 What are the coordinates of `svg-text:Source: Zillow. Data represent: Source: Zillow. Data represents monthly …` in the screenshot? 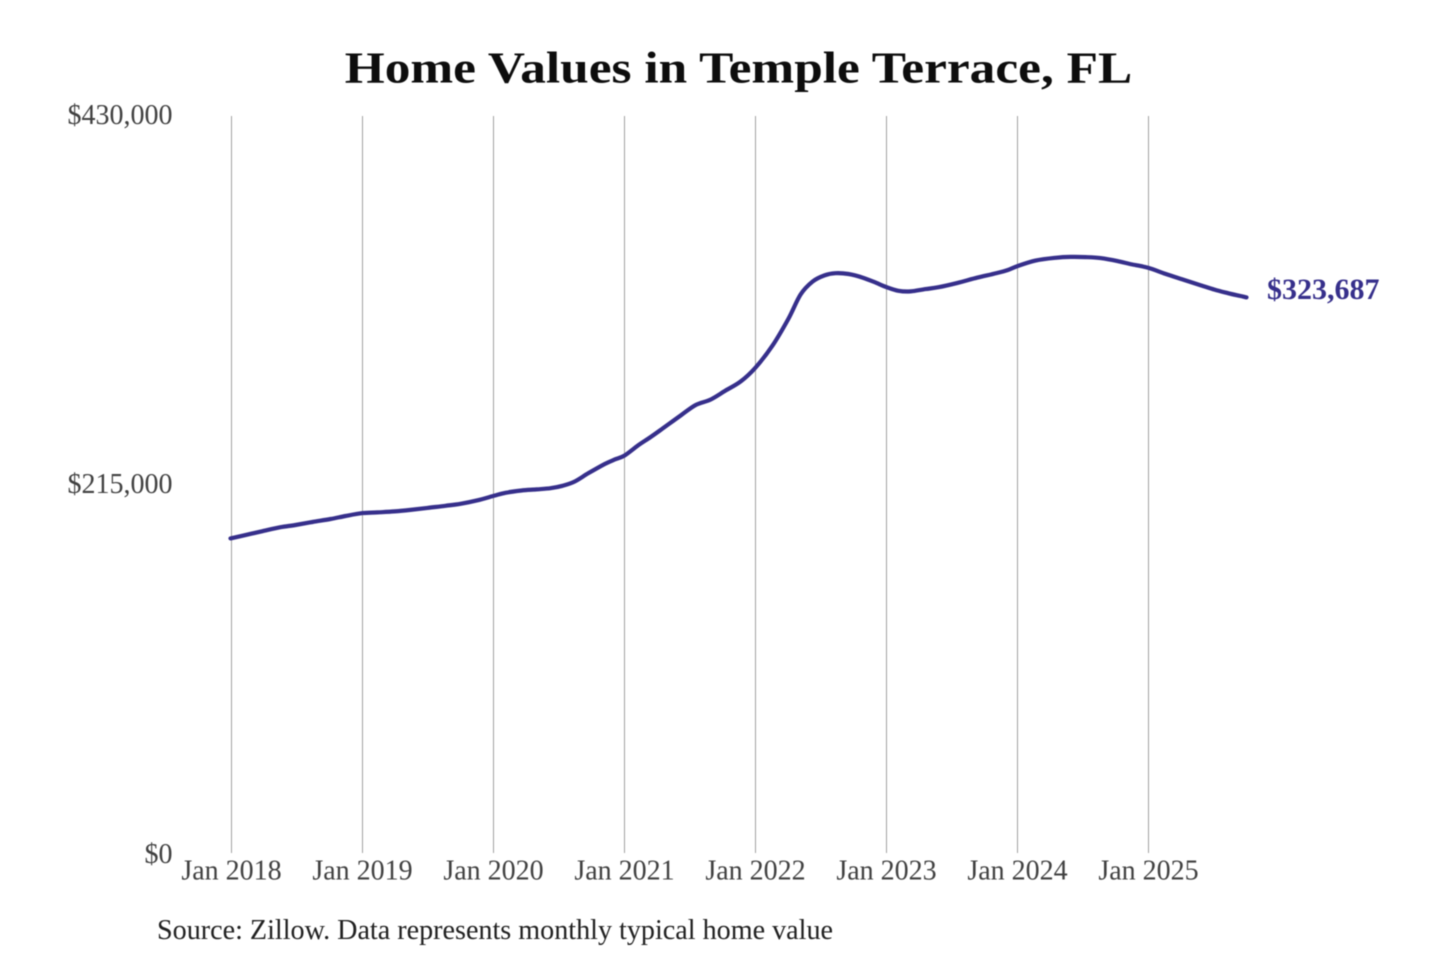 It's located at (495, 930).